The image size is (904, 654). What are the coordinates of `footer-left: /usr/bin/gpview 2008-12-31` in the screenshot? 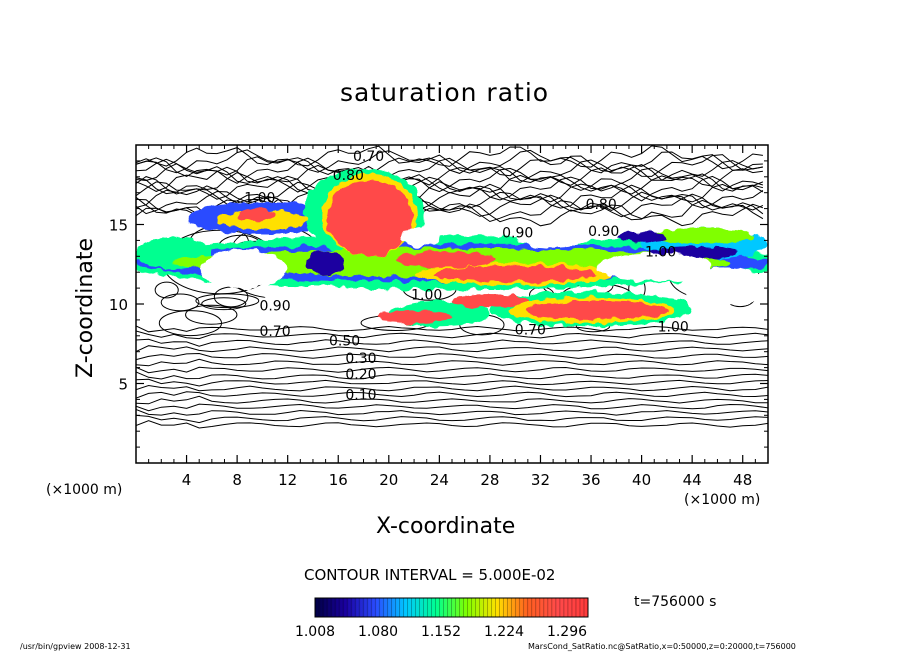 It's located at (75, 646).